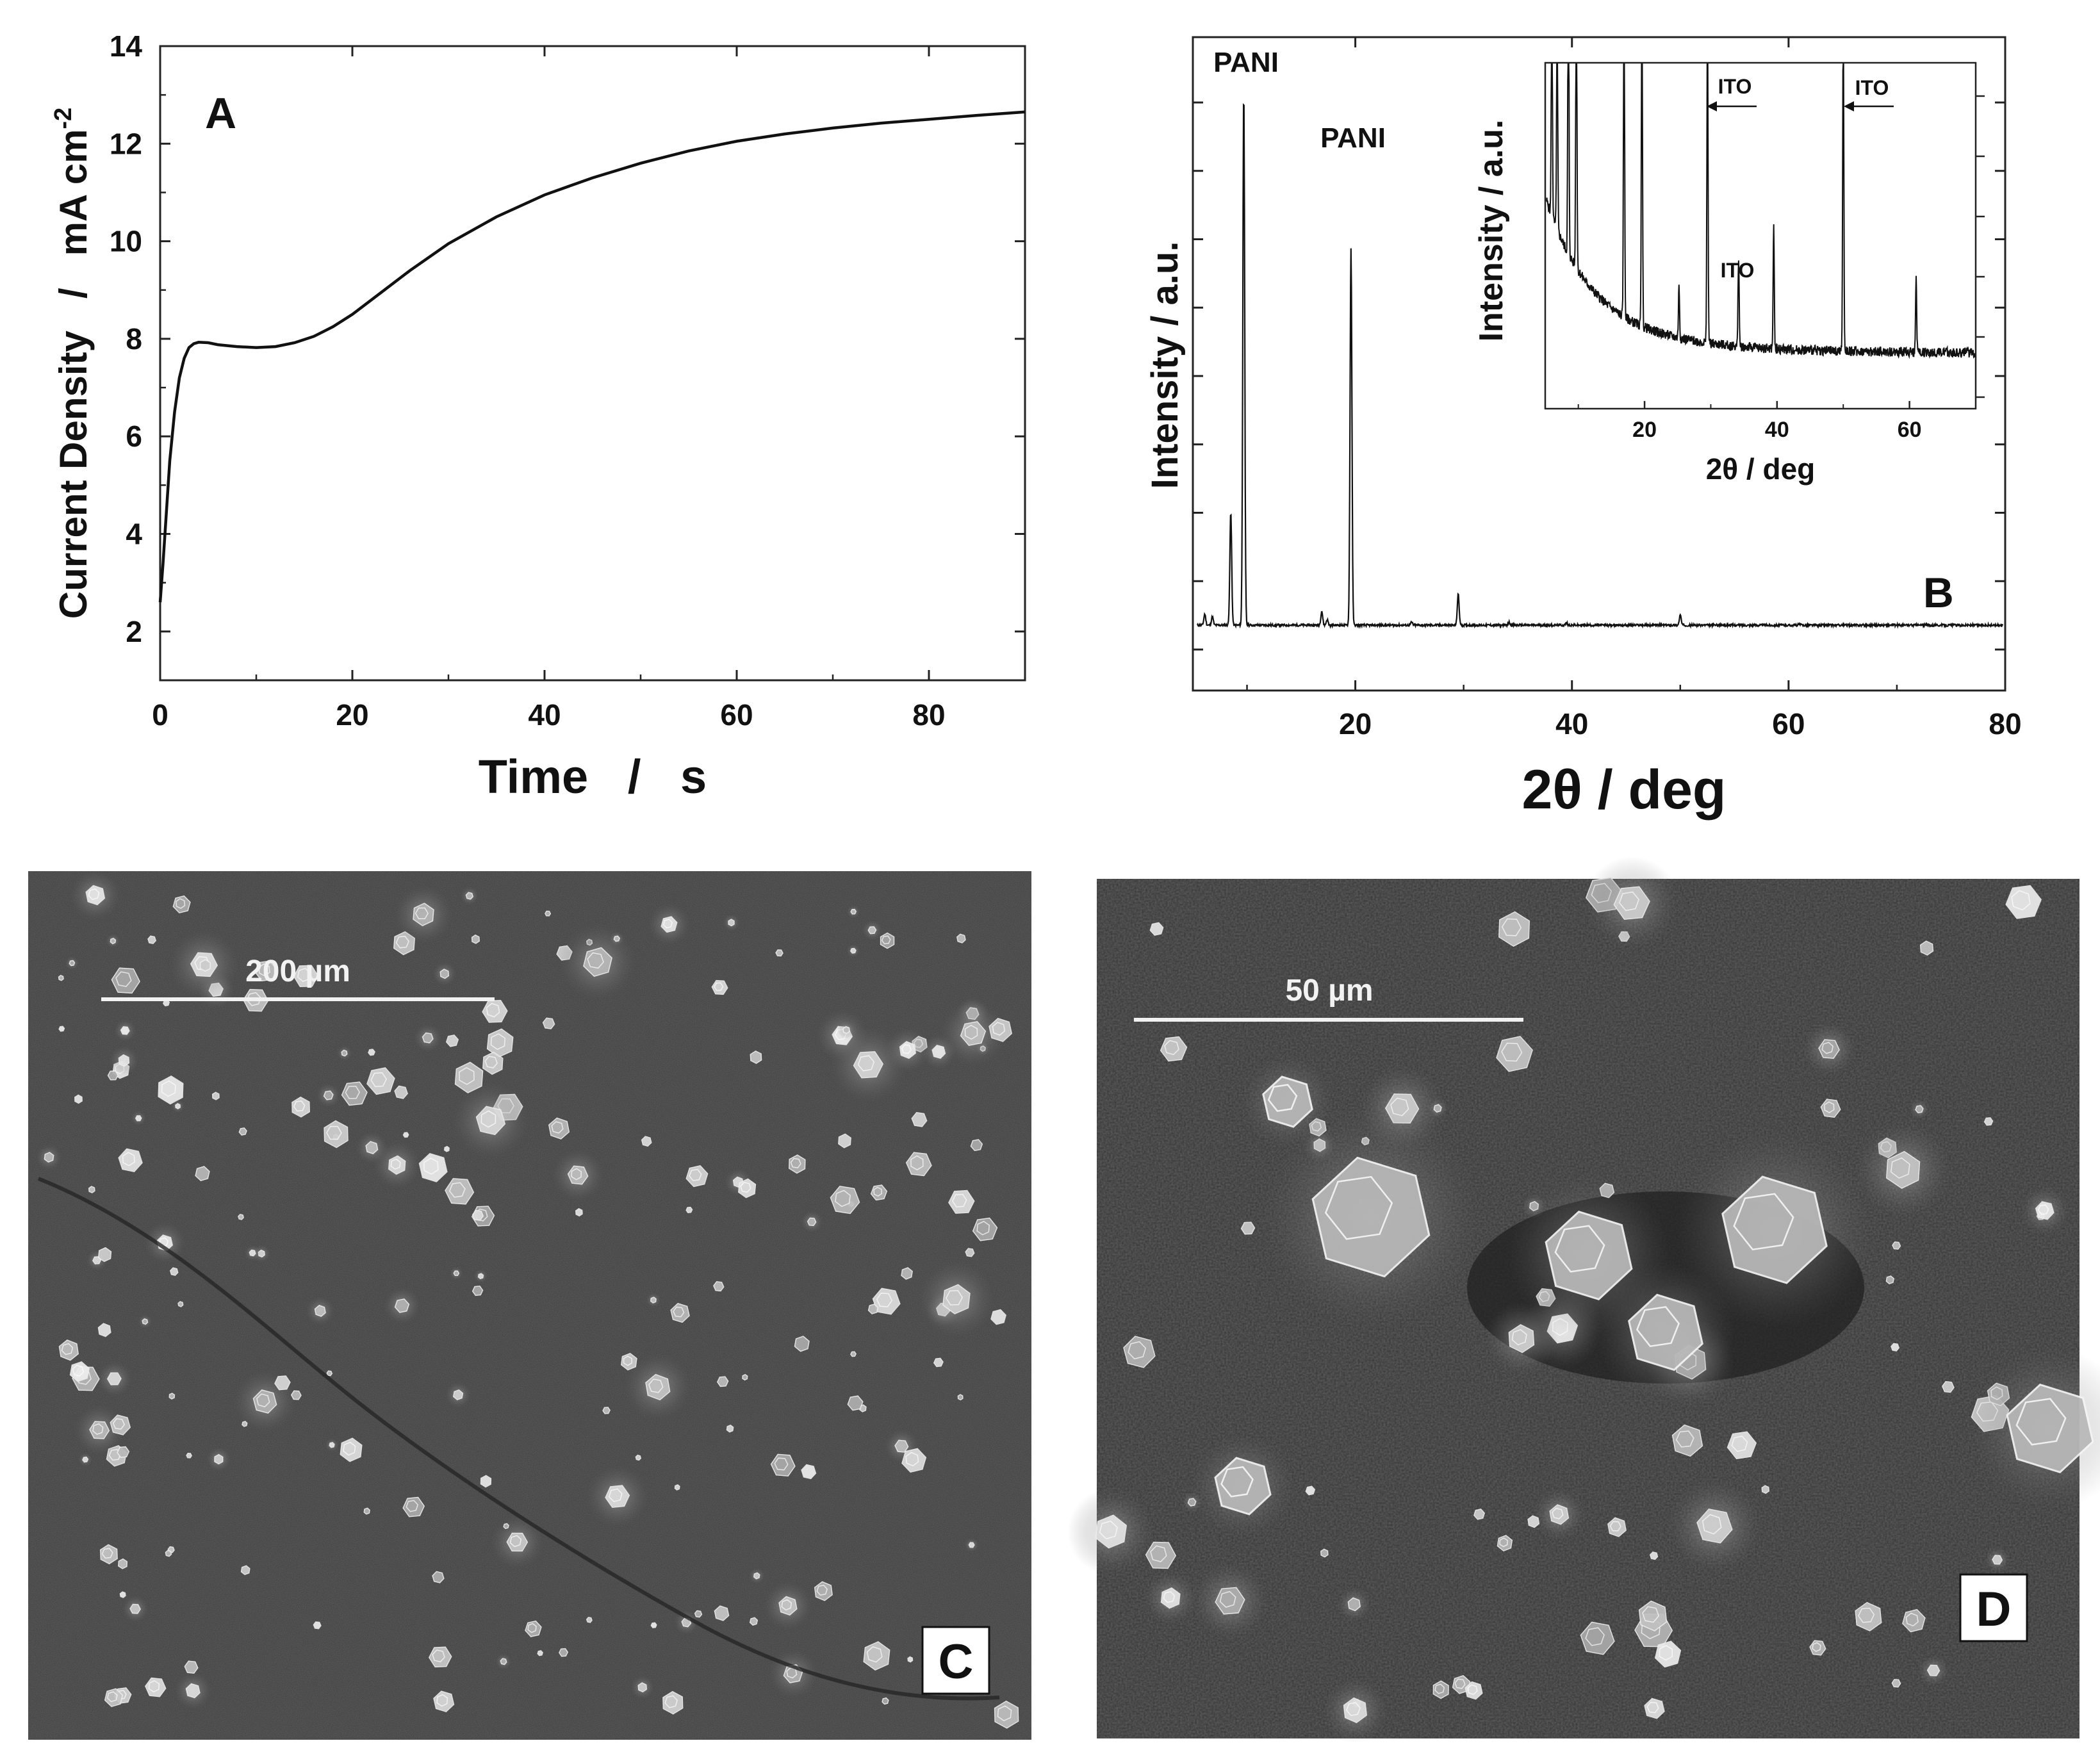  What do you see at coordinates (2005, 723) in the screenshot?
I see `panel-b-x-tick-label: 80` at bounding box center [2005, 723].